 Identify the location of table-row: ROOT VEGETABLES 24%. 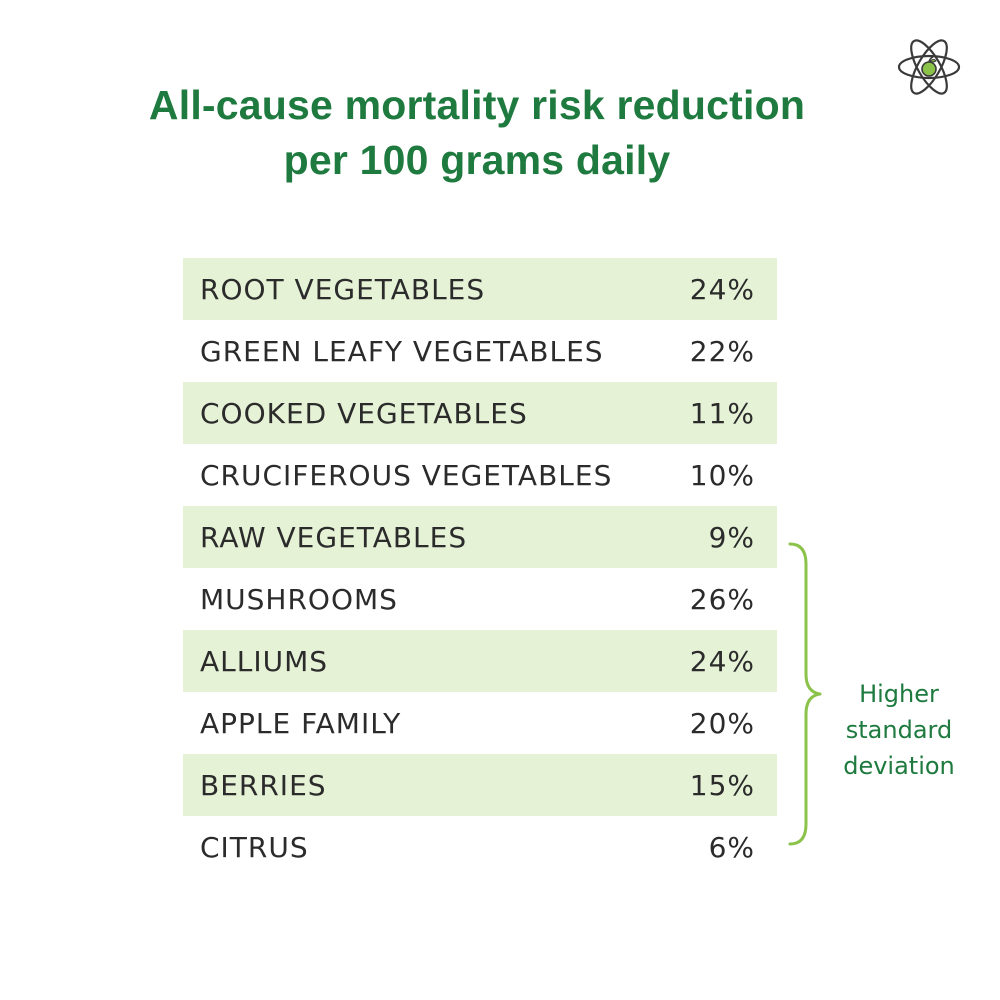
(480, 289).